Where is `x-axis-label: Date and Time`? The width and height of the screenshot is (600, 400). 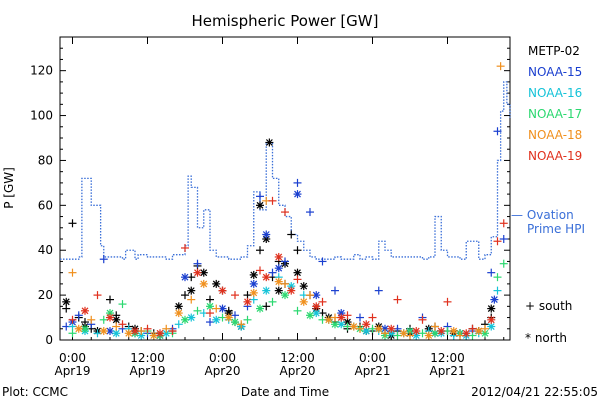 x-axis-label: Date and Time is located at coordinates (285, 392).